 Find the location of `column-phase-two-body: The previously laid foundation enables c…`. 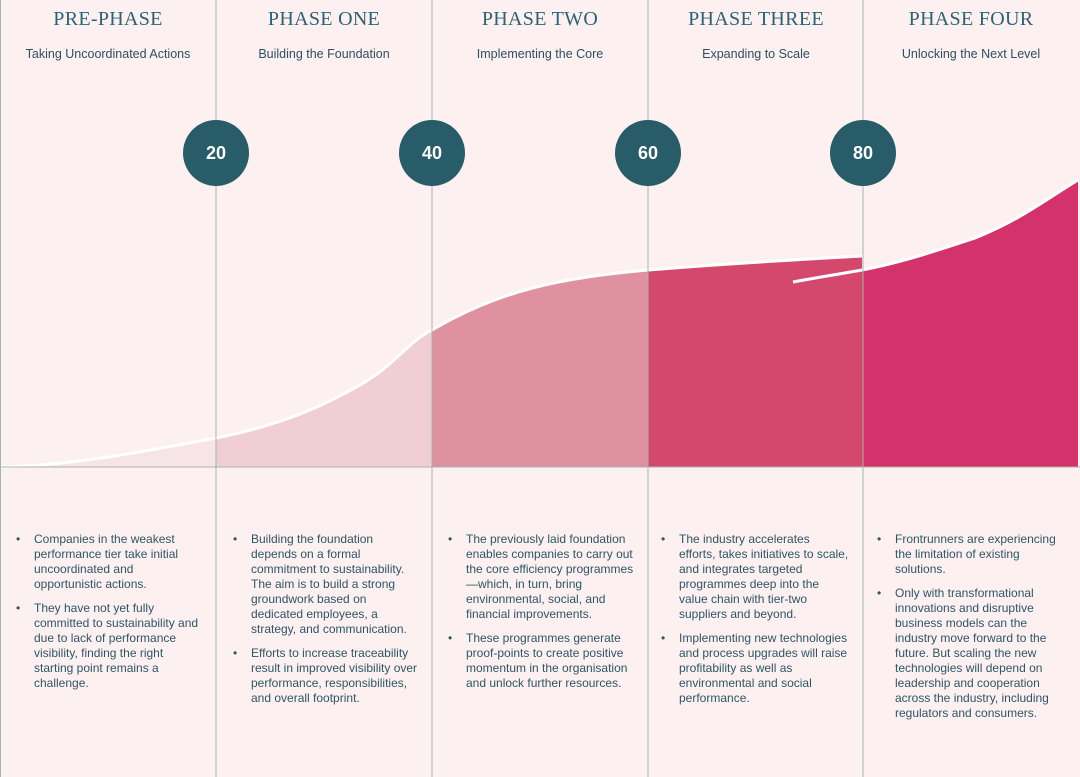

column-phase-two-body: The previously laid foundation enables c… is located at coordinates (541, 616).